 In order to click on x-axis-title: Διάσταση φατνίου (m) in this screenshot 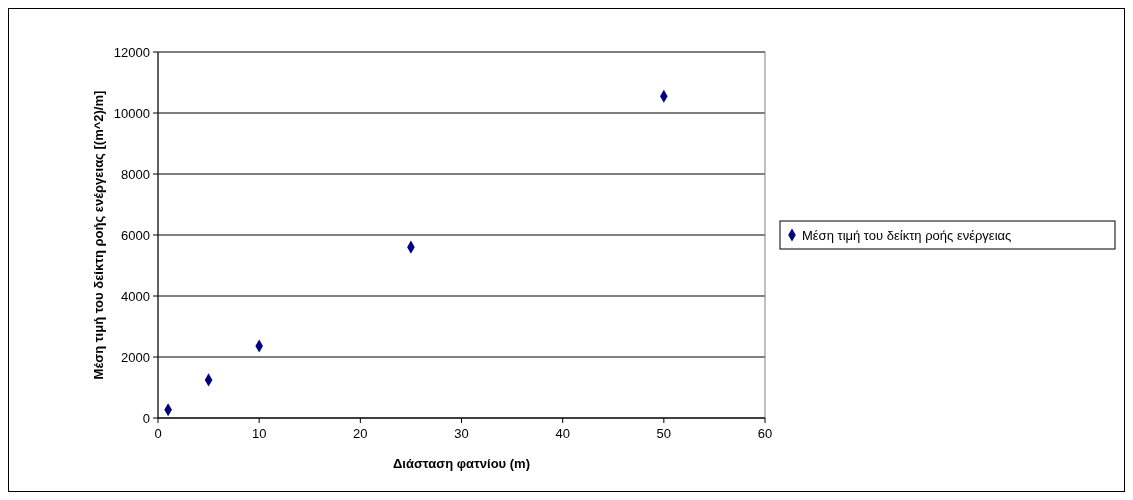, I will do `click(461, 463)`.